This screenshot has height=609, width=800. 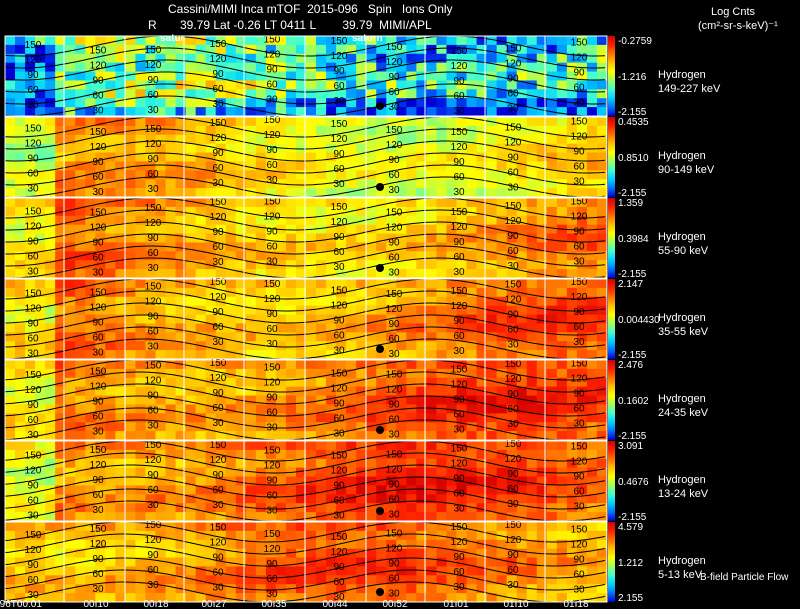 I want to click on panel-frame, so click(x=306, y=400).